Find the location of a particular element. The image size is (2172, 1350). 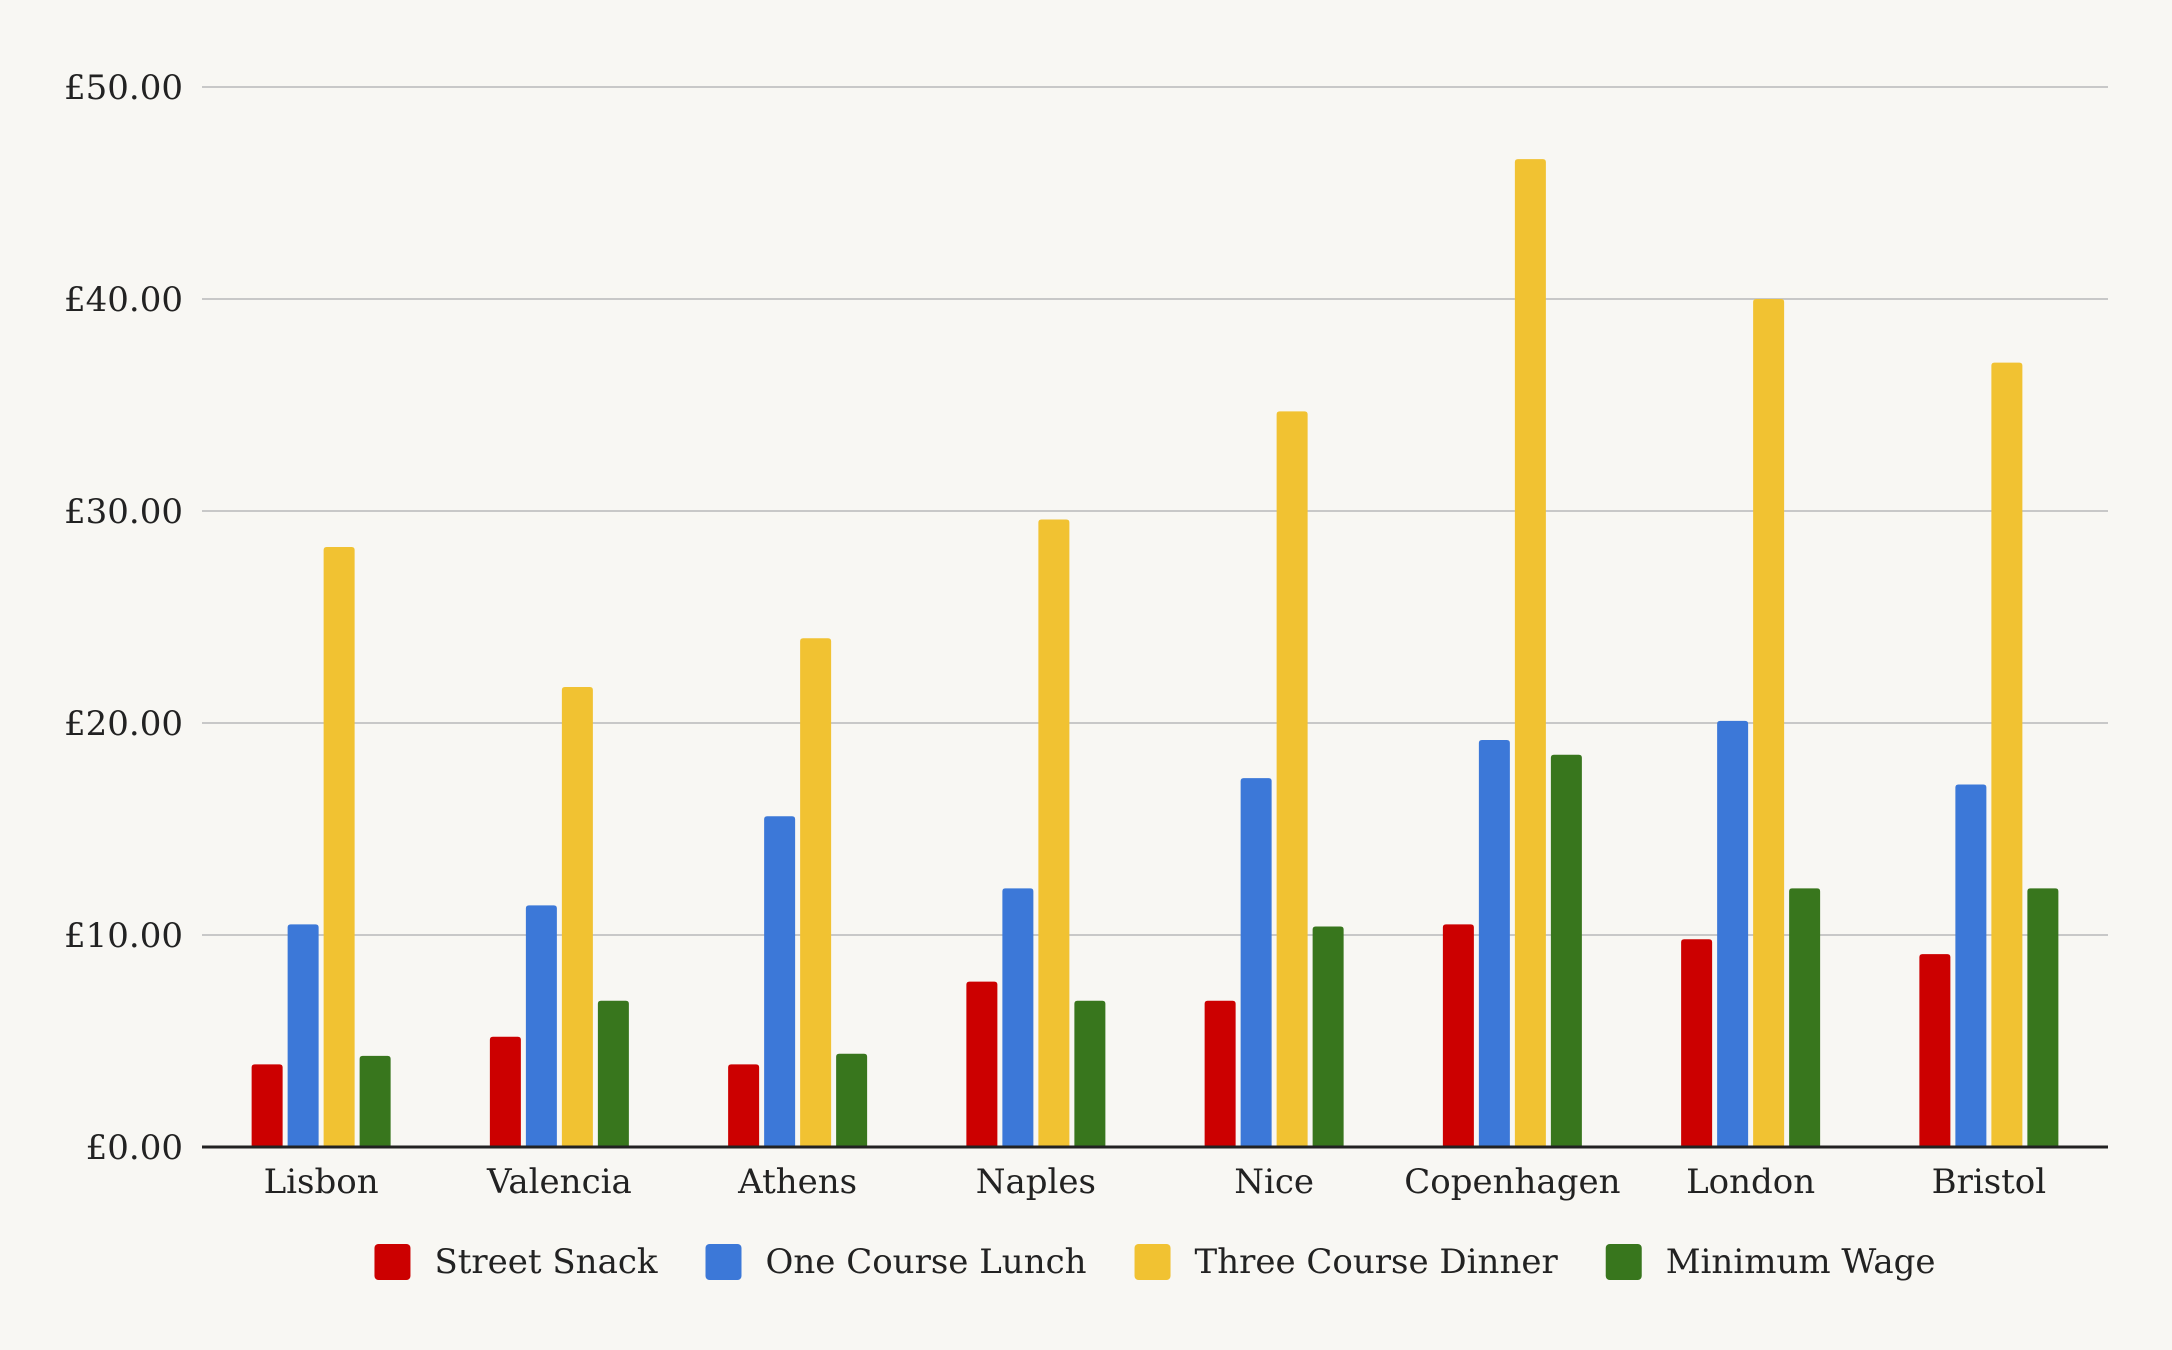

y-tick-label: £20.00 is located at coordinates (123, 724).